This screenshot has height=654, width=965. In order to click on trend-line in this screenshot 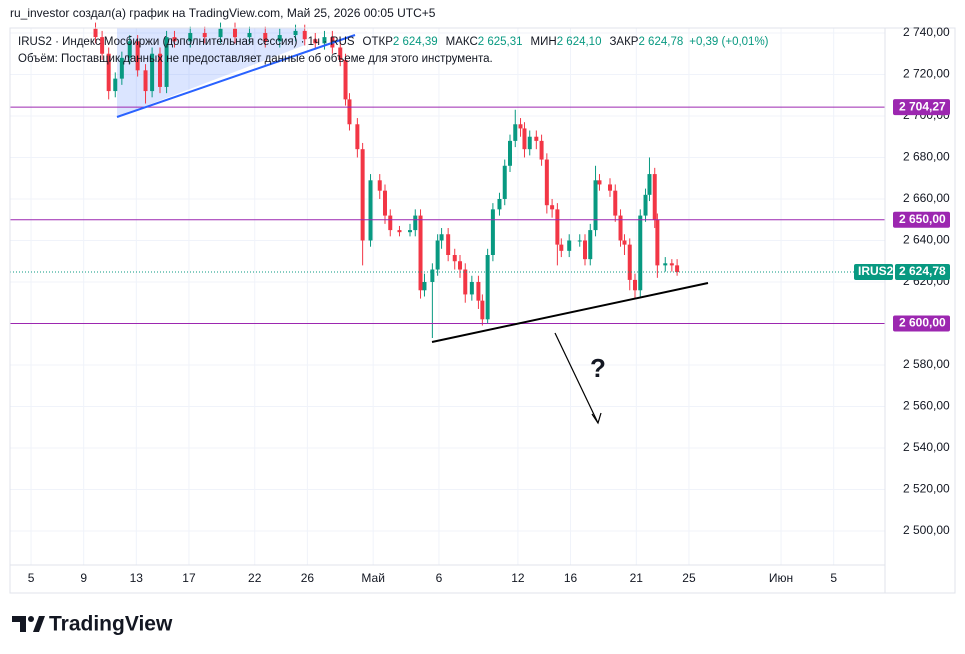, I will do `click(236, 76)`.